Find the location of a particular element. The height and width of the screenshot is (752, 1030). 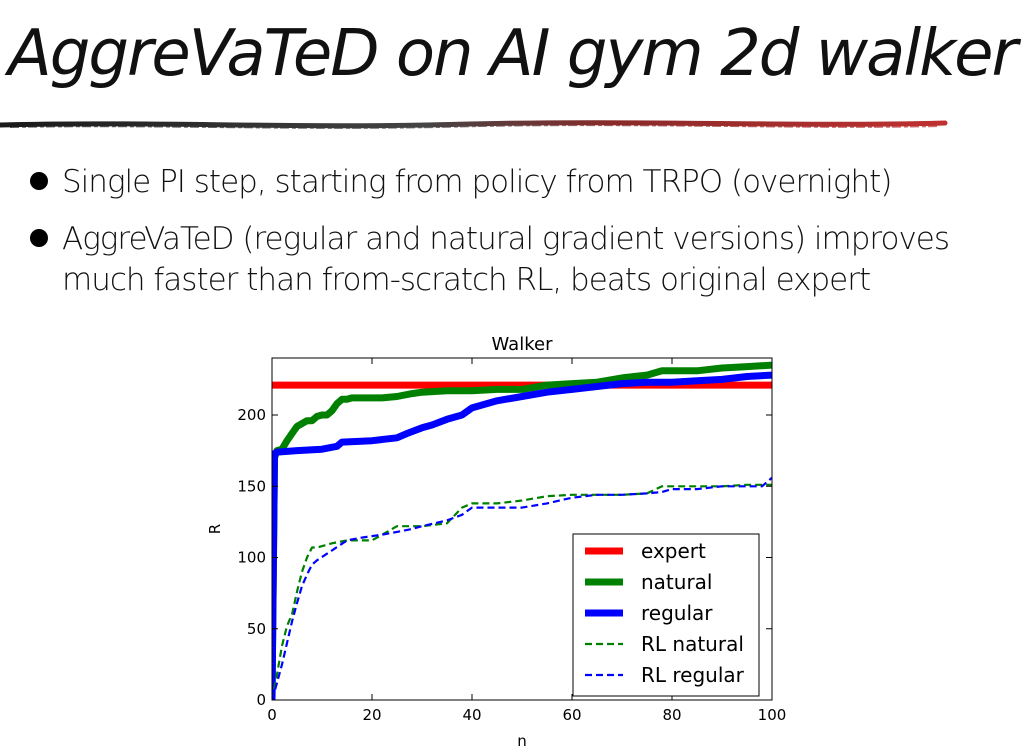

y-tick-label: 0 is located at coordinates (261, 700).